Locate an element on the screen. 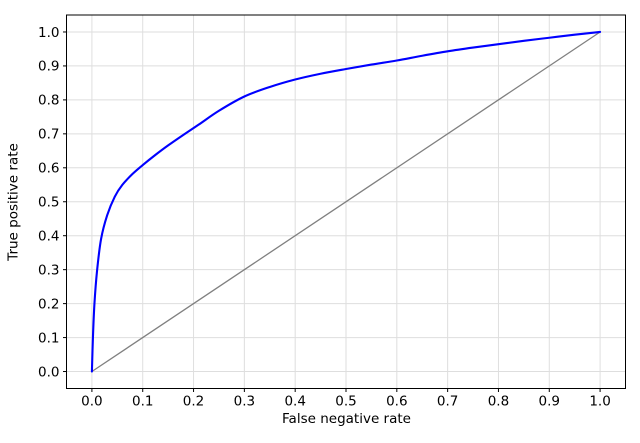  x-tick-label: 0.1 is located at coordinates (142, 402).